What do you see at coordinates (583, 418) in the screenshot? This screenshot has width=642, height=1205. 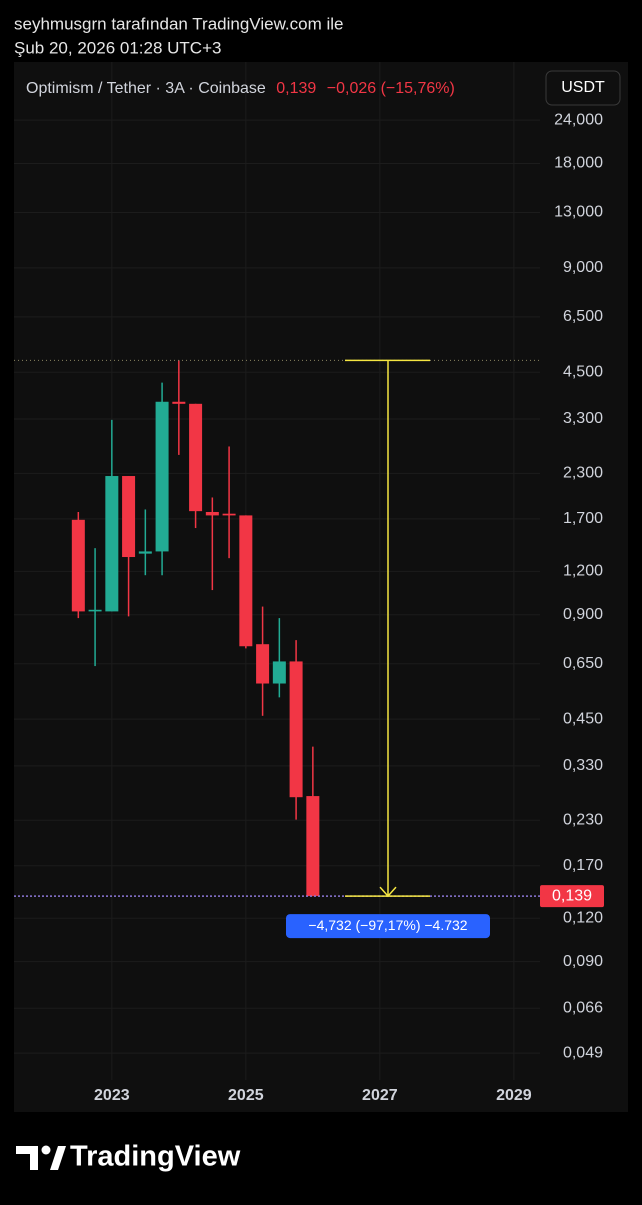 I see `y-tick-label: 3,300` at bounding box center [583, 418].